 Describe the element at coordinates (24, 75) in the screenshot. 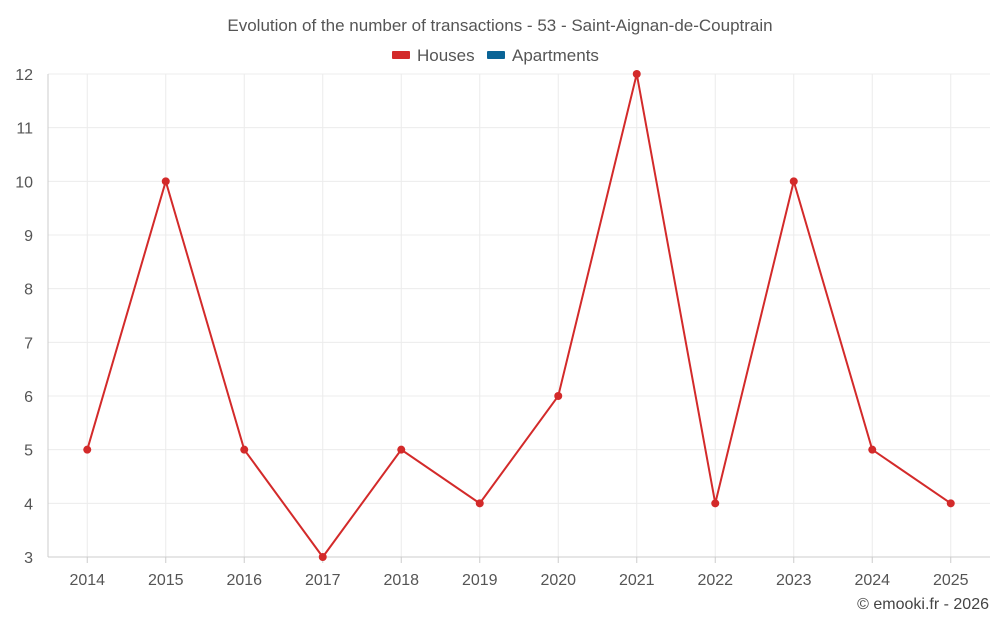

I see `y-tick-label: 12` at that location.